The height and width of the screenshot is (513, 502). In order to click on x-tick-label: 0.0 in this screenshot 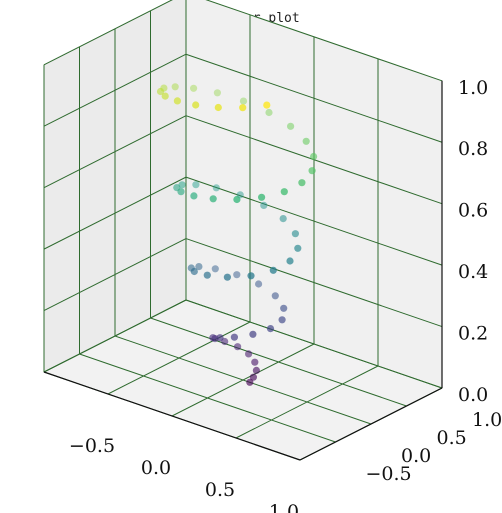, I will do `click(156, 468)`.